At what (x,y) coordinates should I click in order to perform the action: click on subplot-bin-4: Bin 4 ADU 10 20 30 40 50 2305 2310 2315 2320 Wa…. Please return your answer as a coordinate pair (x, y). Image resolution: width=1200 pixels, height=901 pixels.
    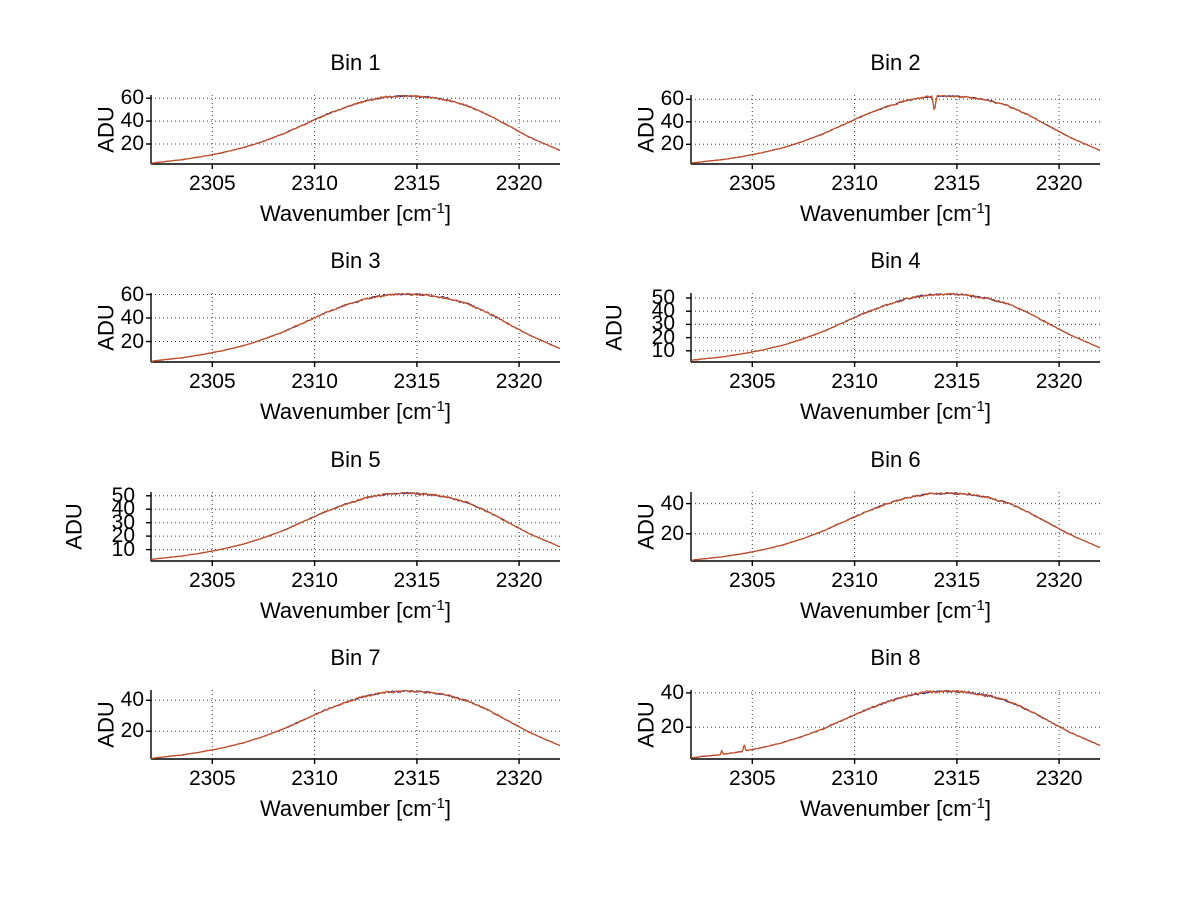
    Looking at the image, I should click on (832, 348).